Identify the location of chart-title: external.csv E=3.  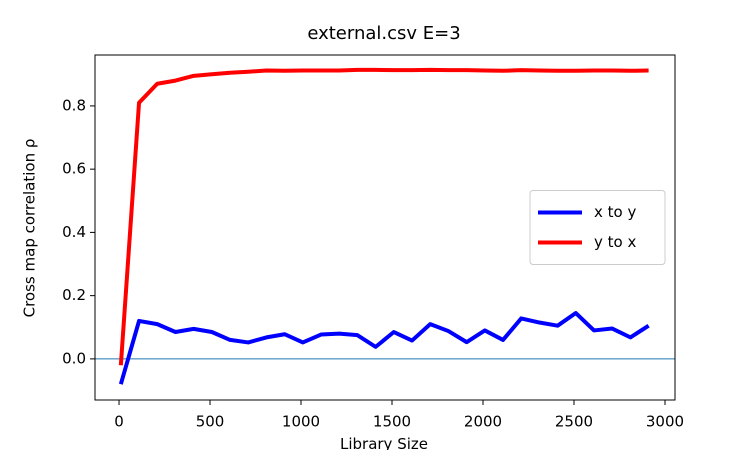
(383, 33).